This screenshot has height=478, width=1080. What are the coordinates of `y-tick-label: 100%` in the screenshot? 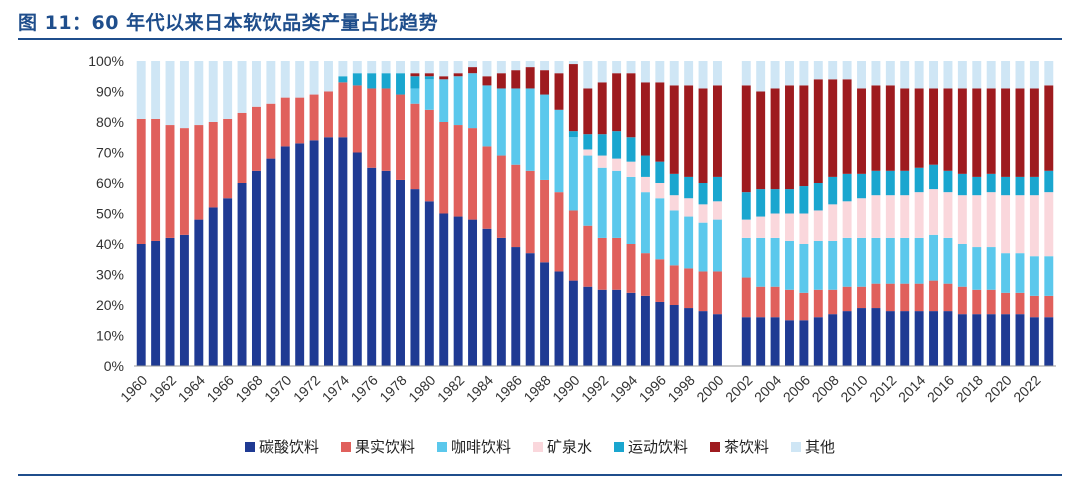 It's located at (106, 61).